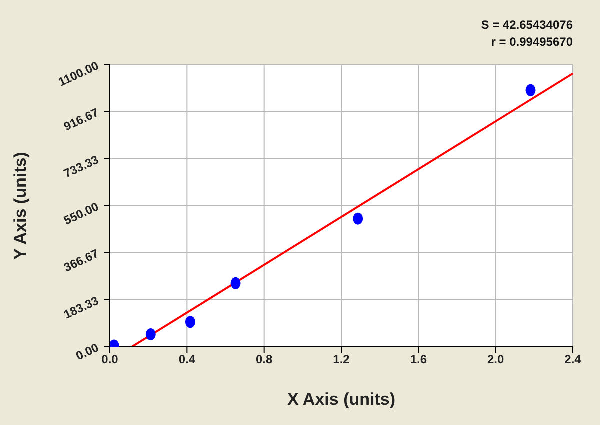  I want to click on x-tick-label: 2.4, so click(573, 359).